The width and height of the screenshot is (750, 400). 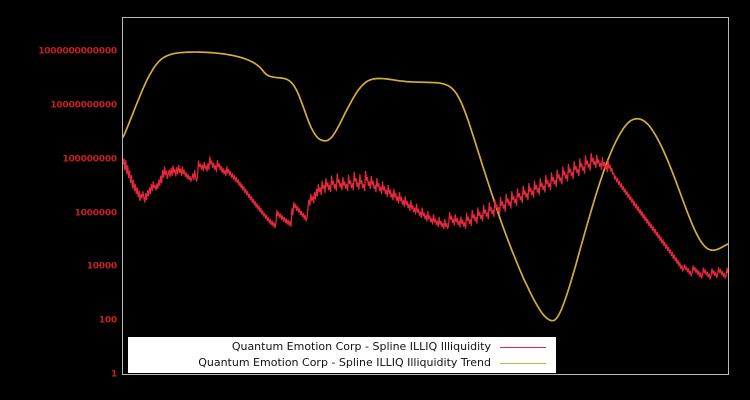 I want to click on y-axis-tick-label: 100, so click(x=107, y=320).